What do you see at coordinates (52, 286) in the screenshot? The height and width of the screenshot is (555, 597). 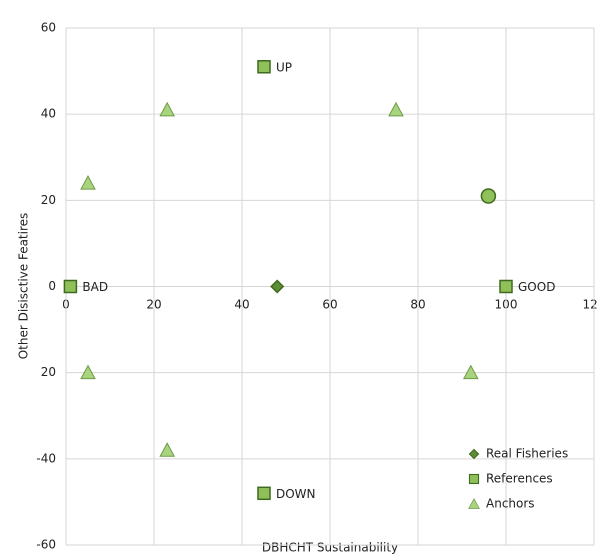 I see `y-tick-label: 0` at bounding box center [52, 286].